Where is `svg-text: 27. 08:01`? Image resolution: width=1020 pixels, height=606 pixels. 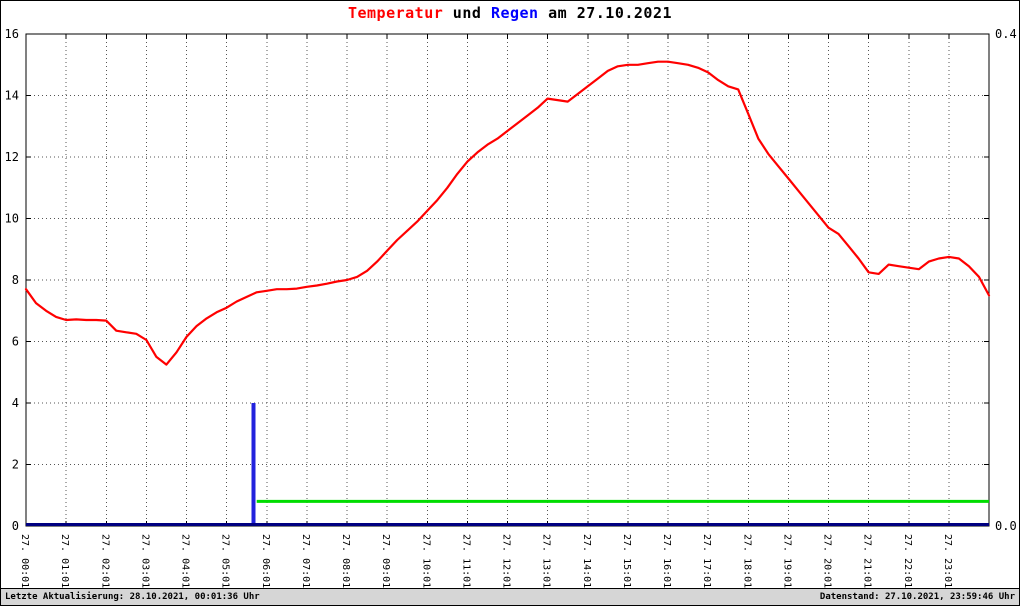 svg-text: 27. 08:01 is located at coordinates (345, 561).